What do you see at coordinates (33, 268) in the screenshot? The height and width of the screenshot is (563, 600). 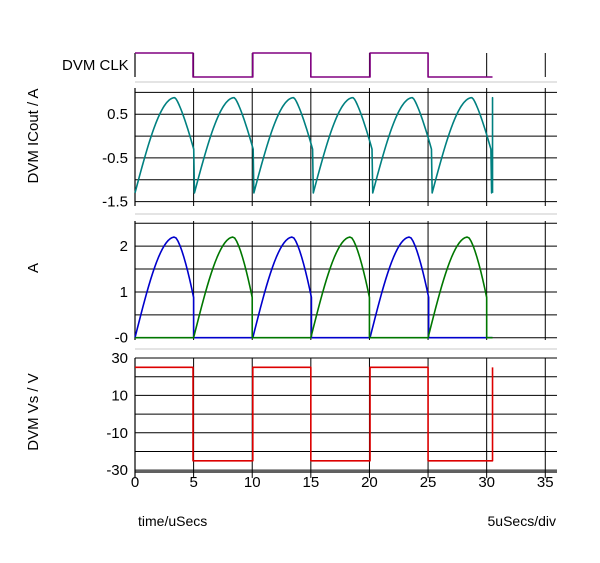 I see `current-axis-label: A` at bounding box center [33, 268].